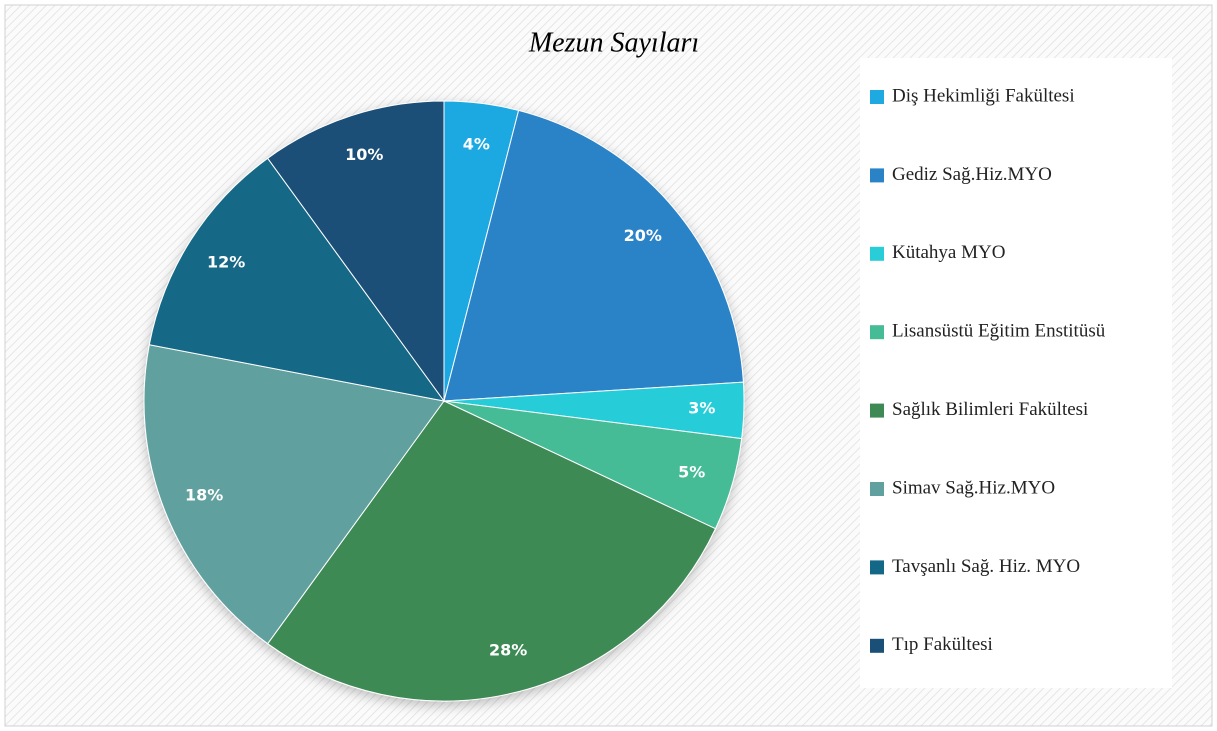 This screenshot has height=731, width=1217. What do you see at coordinates (643, 235) in the screenshot?
I see `data-label: 20%` at bounding box center [643, 235].